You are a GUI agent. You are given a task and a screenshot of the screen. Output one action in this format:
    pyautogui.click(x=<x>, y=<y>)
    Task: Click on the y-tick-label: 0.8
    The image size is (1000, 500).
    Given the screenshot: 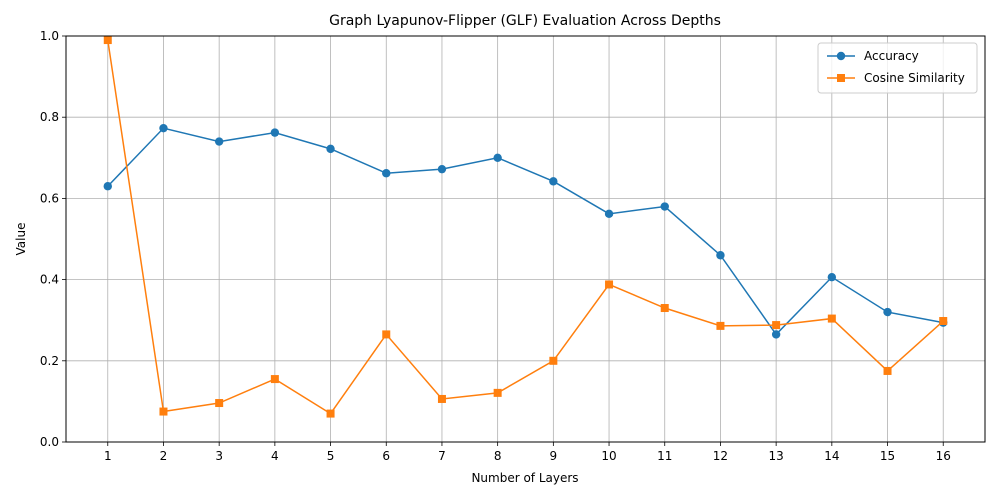 What is the action you would take?
    pyautogui.click(x=49, y=117)
    